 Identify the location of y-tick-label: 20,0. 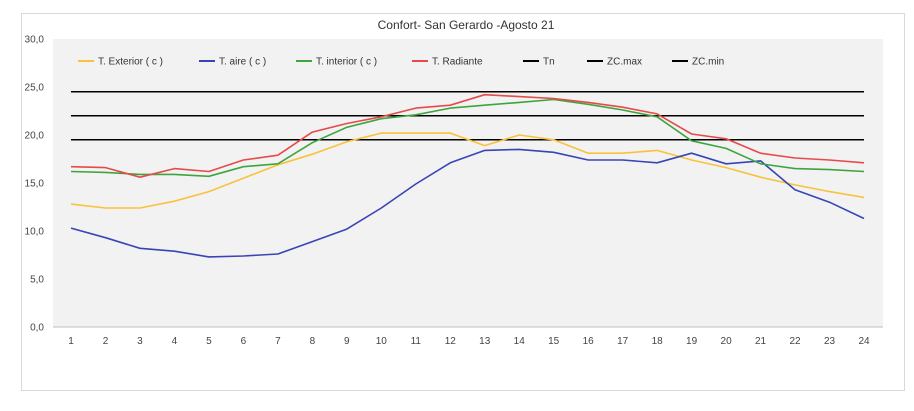
(35, 136).